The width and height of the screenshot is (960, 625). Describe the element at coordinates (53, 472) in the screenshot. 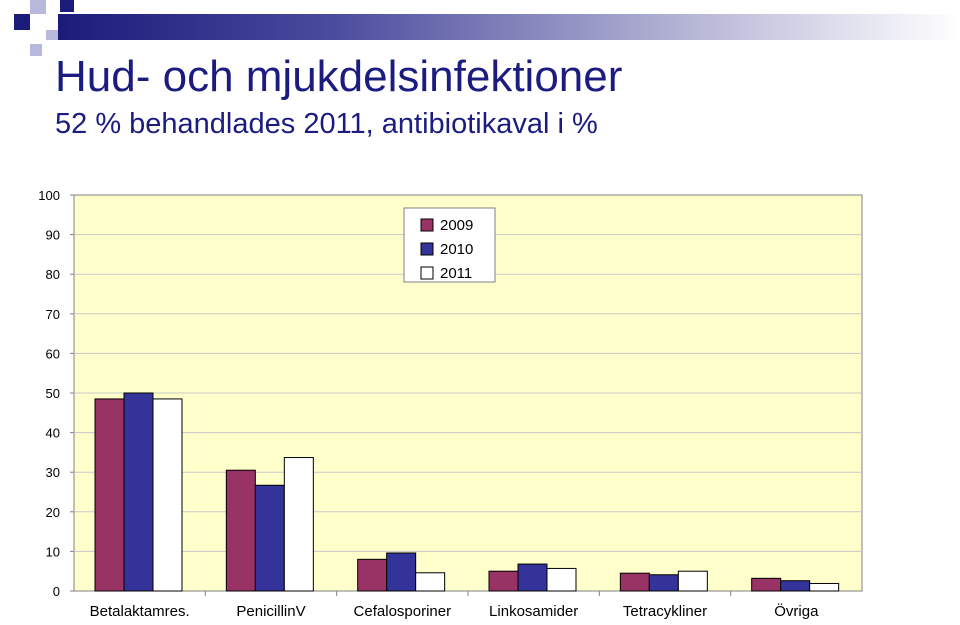

I see `y-tick-label: 30` at that location.